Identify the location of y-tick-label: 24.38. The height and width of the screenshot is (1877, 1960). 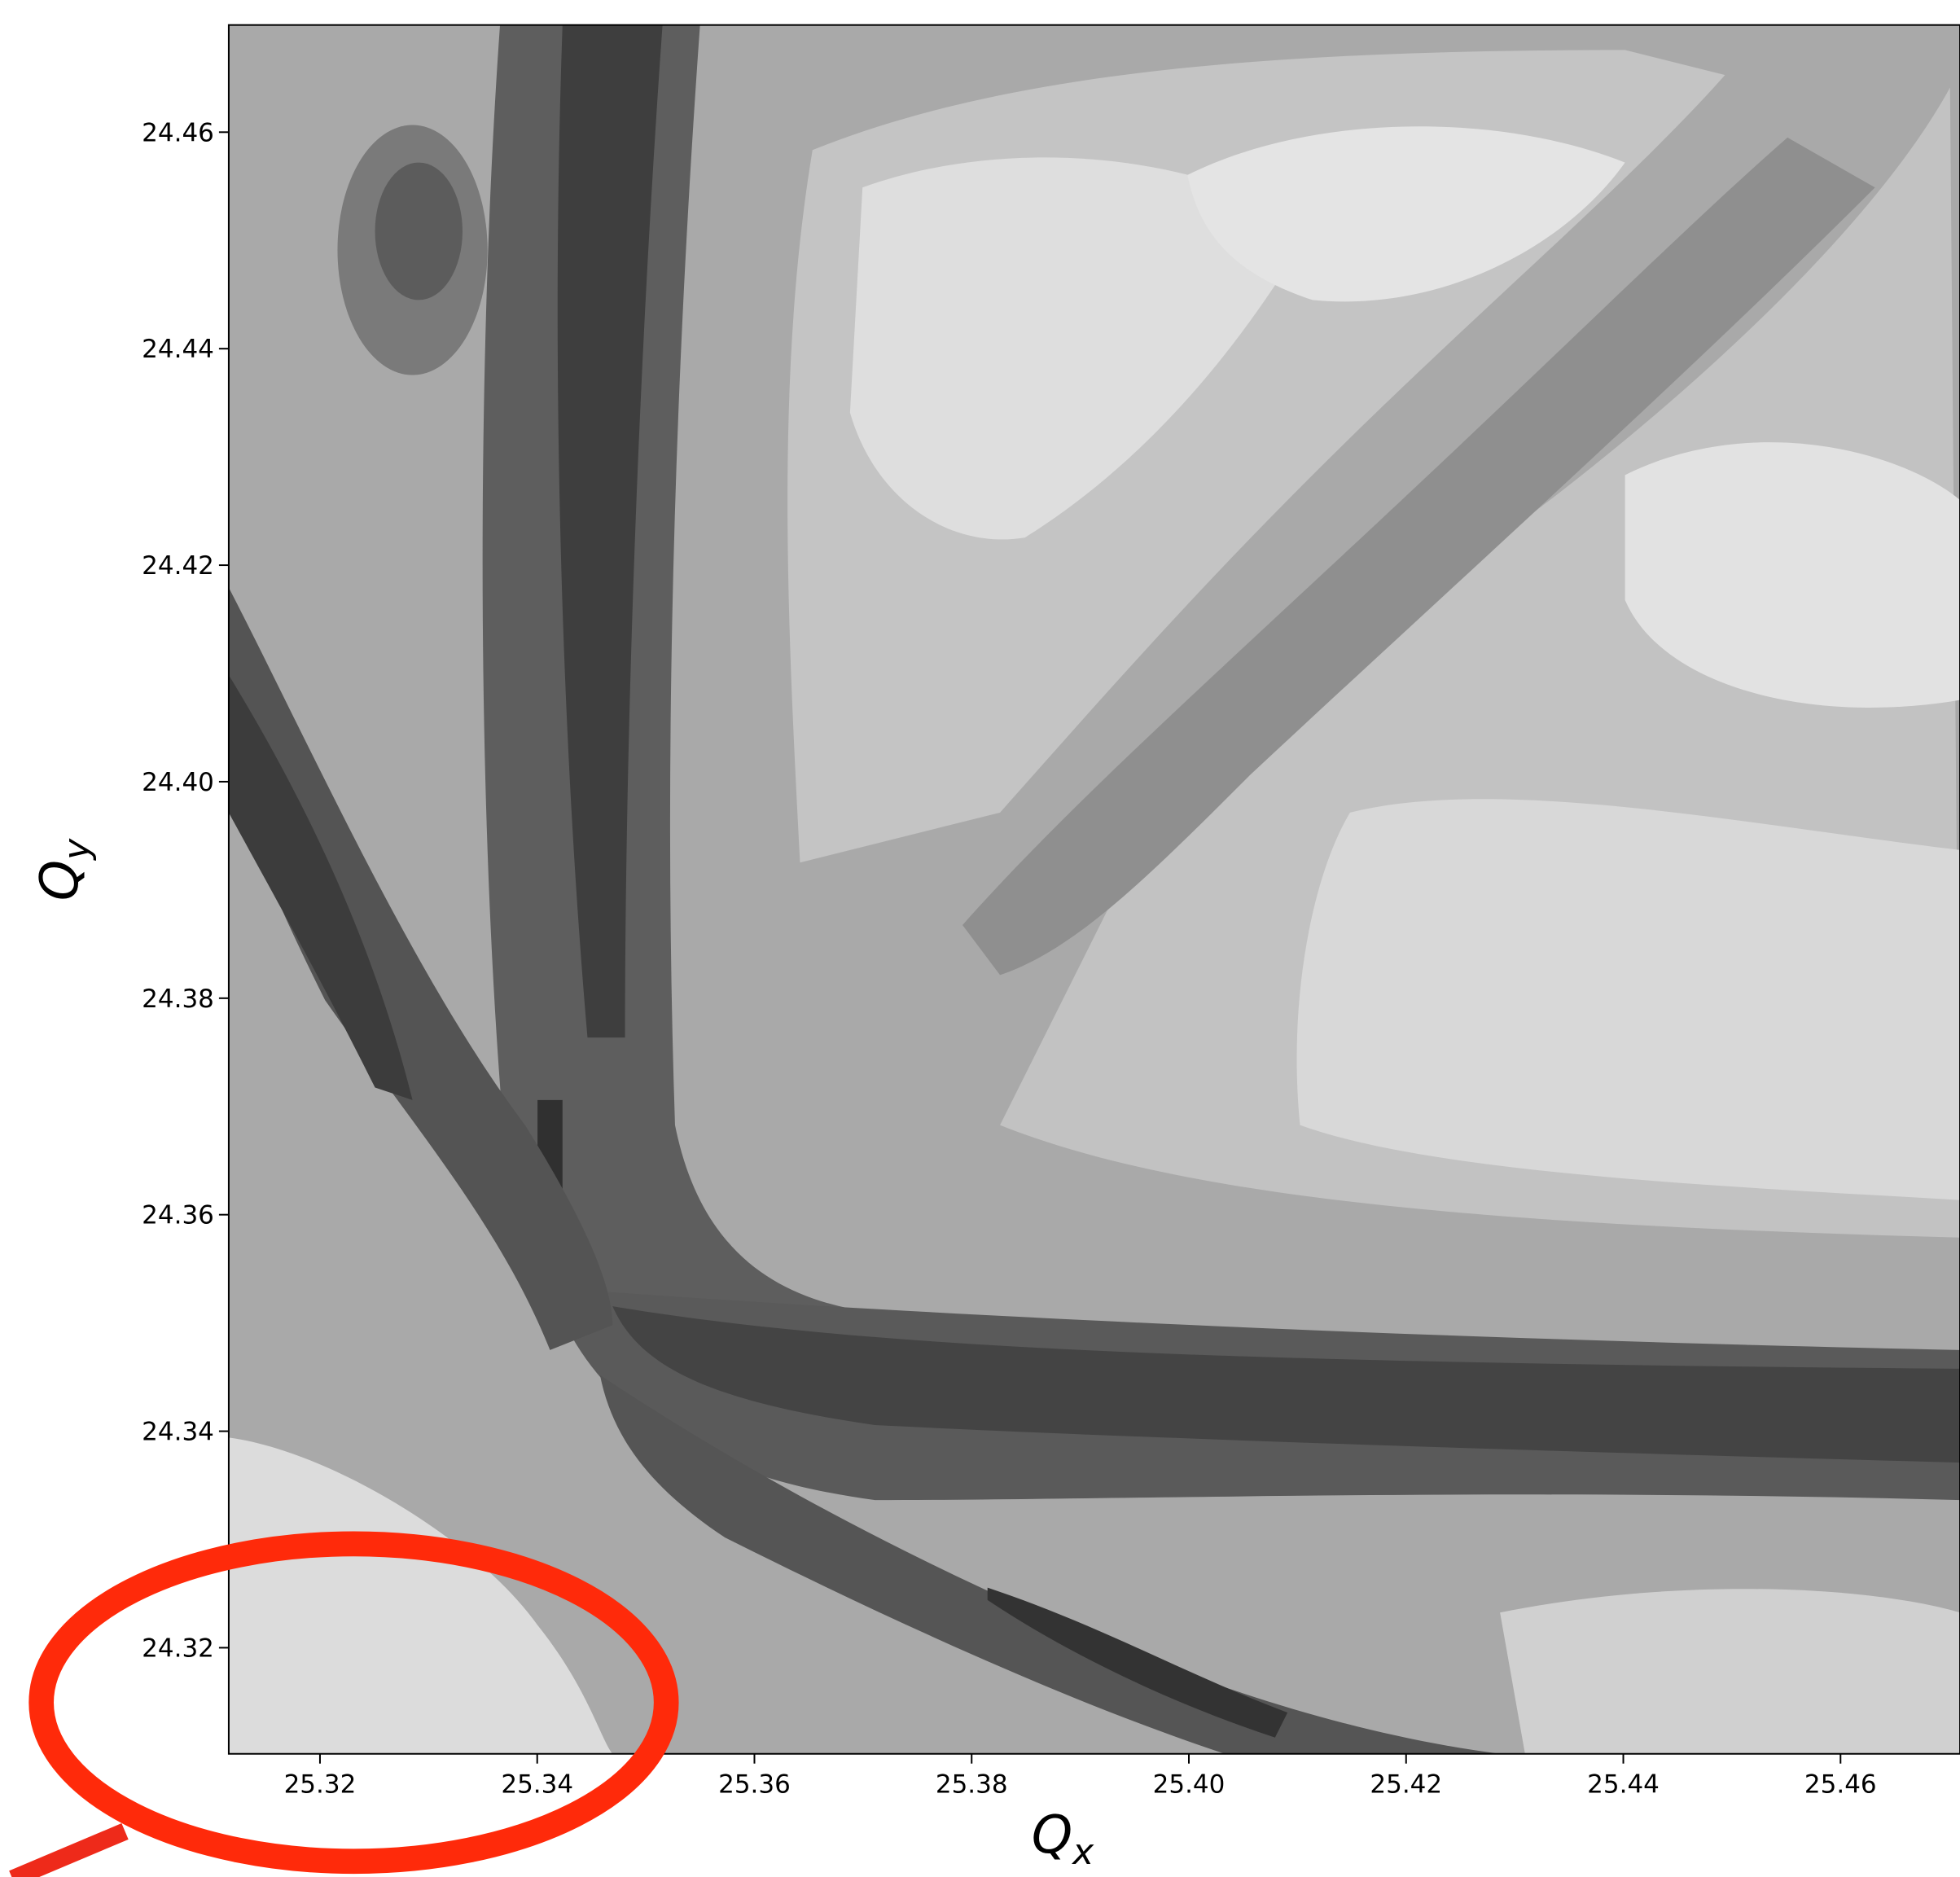
(178, 999).